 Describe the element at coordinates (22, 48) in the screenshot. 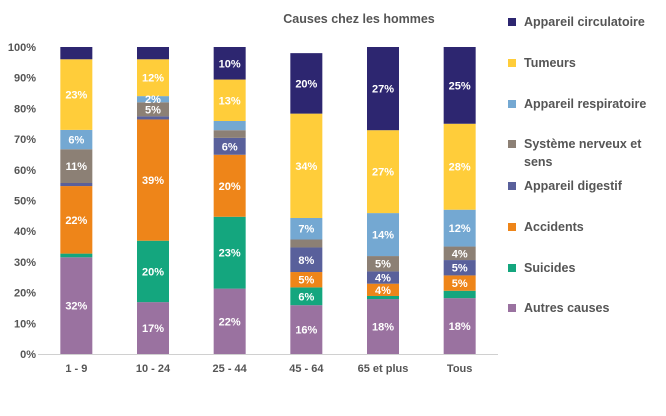

I see `y-tick-label: 100%` at that location.